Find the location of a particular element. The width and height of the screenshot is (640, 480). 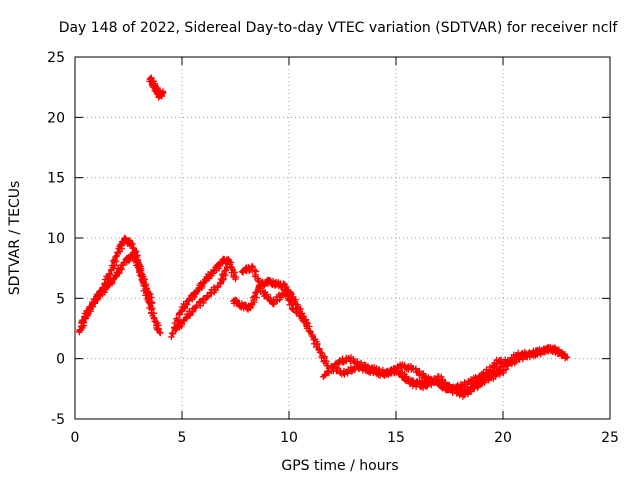

y-tick-label: 10 is located at coordinates (56, 239).